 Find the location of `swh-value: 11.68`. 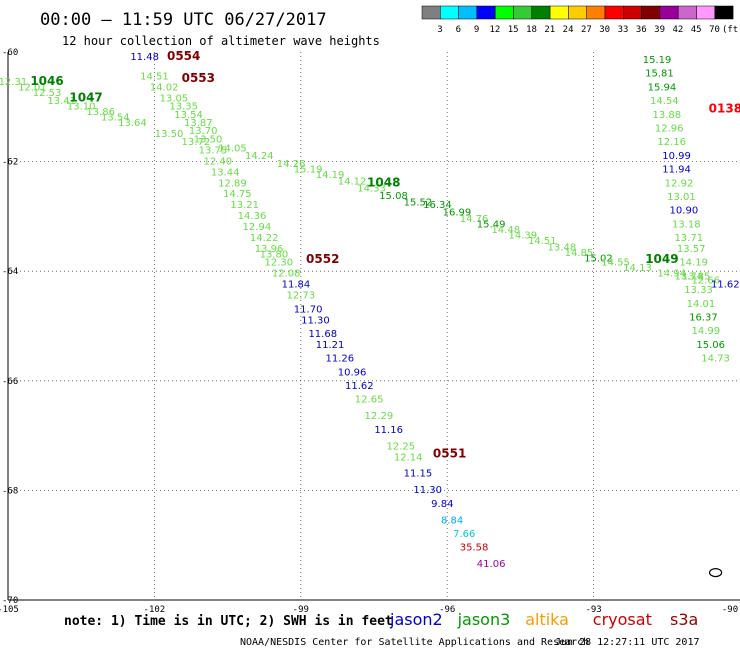

swh-value: 11.68 is located at coordinates (322, 334).